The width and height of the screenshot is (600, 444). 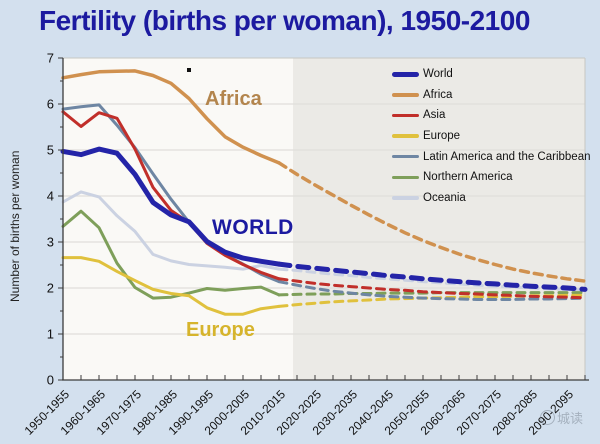 What do you see at coordinates (438, 74) in the screenshot?
I see `legend-label: World` at bounding box center [438, 74].